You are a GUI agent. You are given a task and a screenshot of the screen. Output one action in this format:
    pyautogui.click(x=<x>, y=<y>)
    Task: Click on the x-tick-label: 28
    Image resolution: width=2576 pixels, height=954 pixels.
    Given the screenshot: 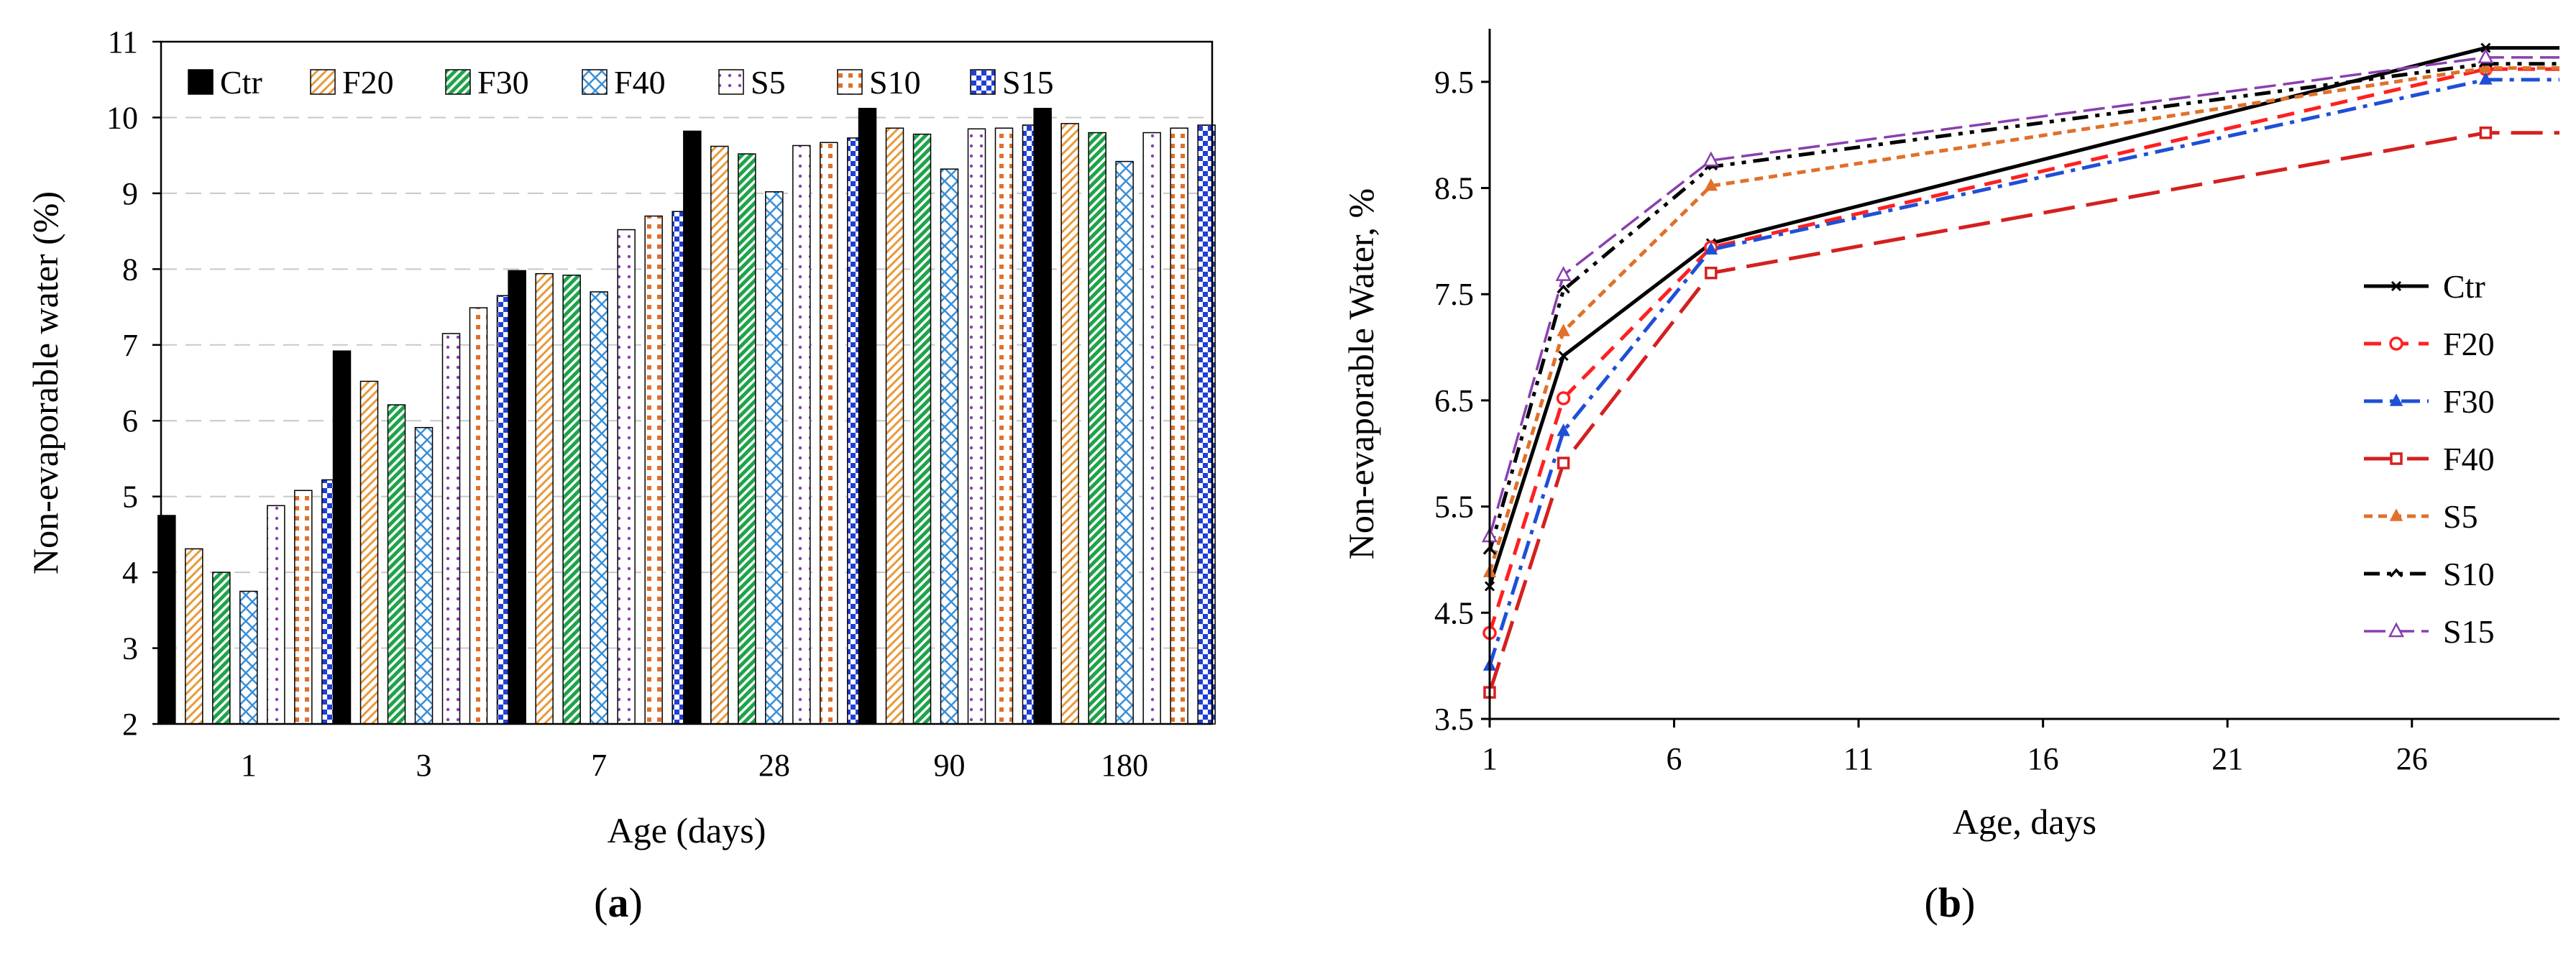 What is the action you would take?
    pyautogui.click(x=774, y=766)
    